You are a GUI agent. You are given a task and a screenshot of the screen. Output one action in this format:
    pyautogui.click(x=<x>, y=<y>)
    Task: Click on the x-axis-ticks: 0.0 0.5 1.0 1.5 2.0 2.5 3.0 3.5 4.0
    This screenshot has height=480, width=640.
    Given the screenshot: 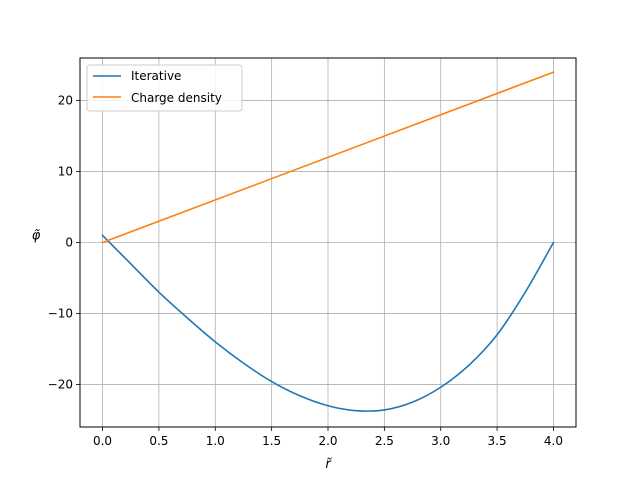 What is the action you would take?
    pyautogui.click(x=328, y=437)
    